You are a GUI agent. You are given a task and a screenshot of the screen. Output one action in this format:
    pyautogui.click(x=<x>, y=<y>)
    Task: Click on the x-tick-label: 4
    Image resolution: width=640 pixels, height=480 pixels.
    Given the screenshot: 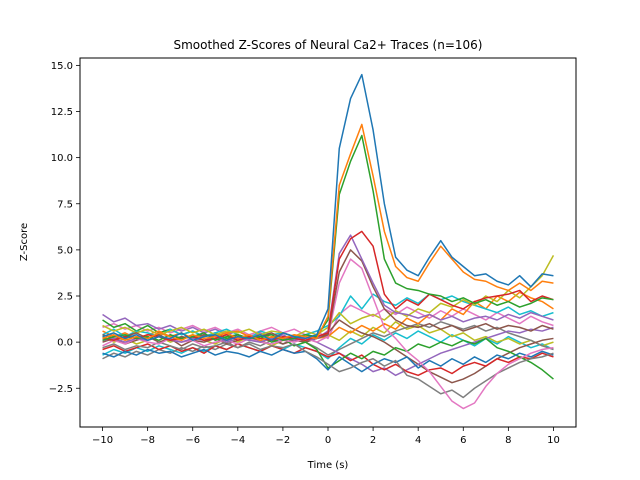 What is the action you would take?
    pyautogui.click(x=418, y=440)
    